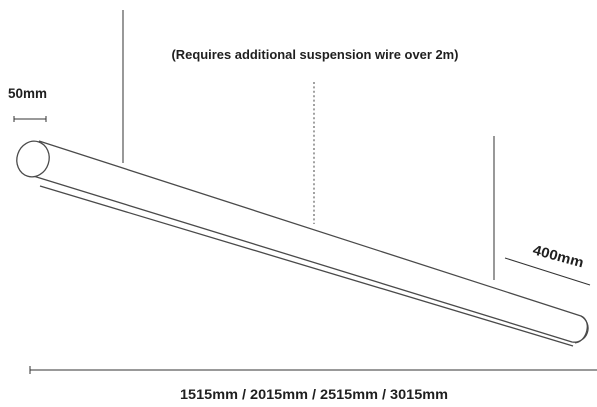 The image size is (597, 407). Describe the element at coordinates (581, 329) in the screenshot. I see `tube-end-cap-right` at that location.